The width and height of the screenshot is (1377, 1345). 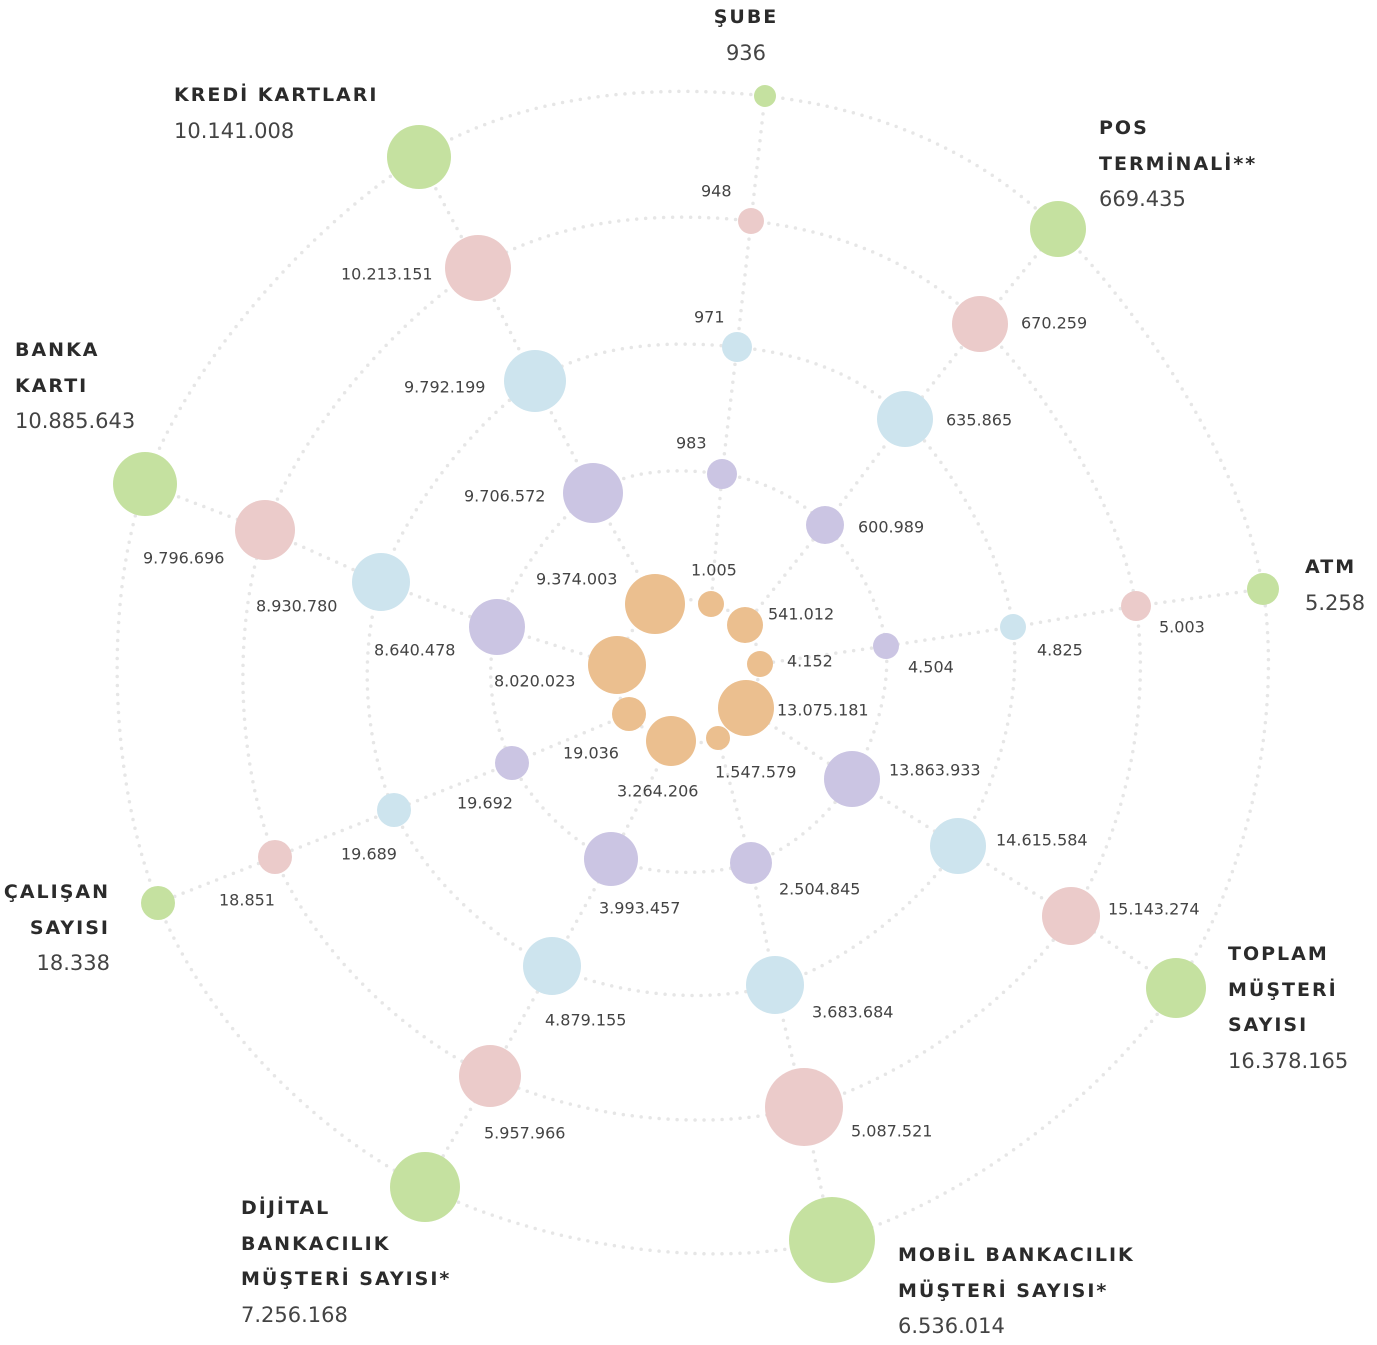 What do you see at coordinates (891, 1131) in the screenshot?
I see `value-label: 5.087.521` at bounding box center [891, 1131].